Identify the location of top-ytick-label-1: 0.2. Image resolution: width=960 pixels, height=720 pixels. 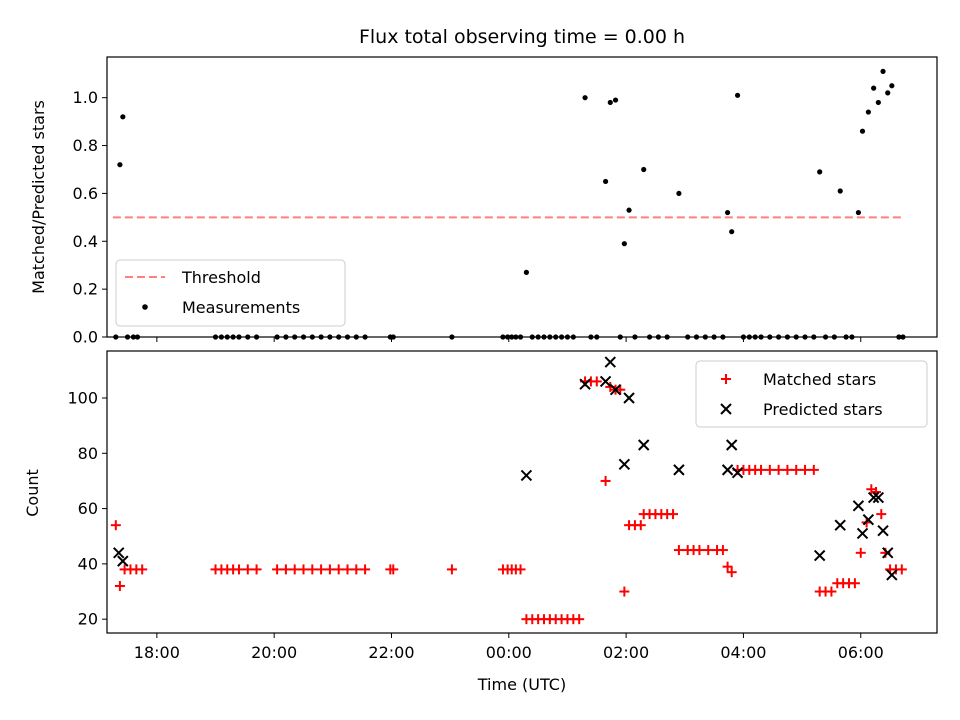
(85, 289).